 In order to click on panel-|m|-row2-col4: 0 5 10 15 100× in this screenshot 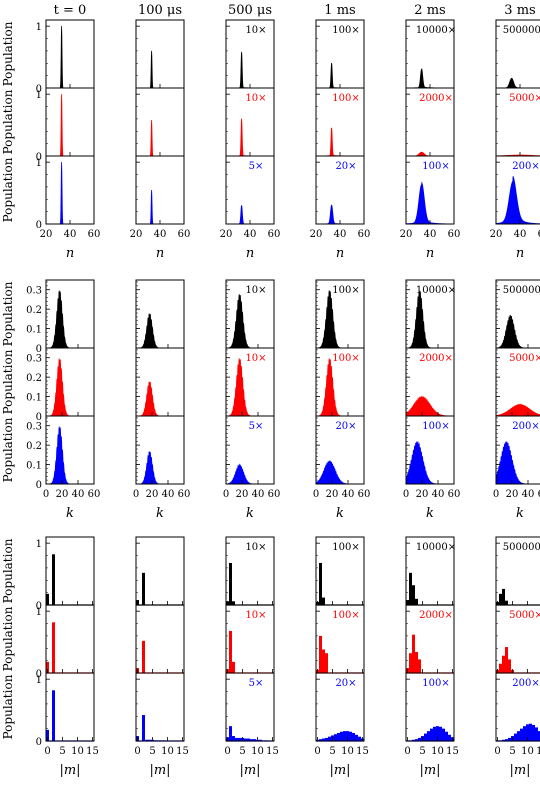, I will do `click(431, 714)`.